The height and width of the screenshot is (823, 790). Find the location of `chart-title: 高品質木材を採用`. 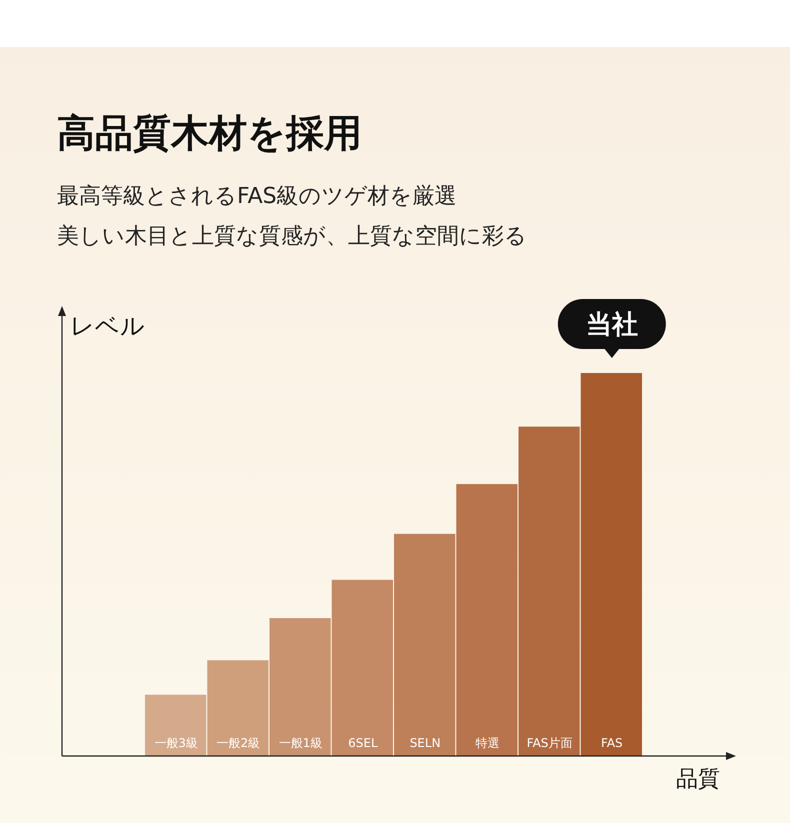

chart-title: 高品質木材を採用 is located at coordinates (209, 133).